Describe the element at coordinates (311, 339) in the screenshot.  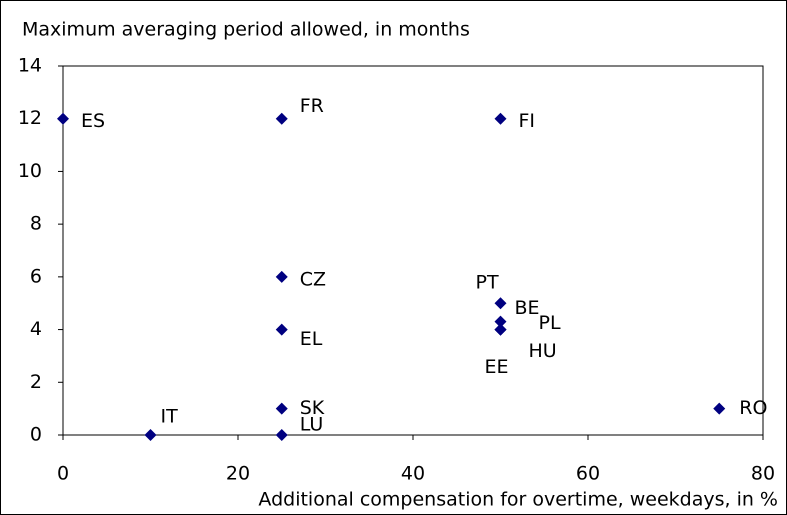
I see `point-label: EL` at that location.